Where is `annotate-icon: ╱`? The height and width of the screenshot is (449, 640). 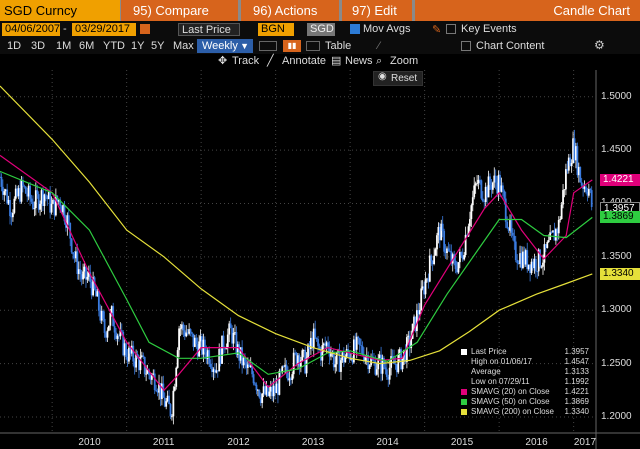
annotate-icon: ╱ is located at coordinates (270, 61).